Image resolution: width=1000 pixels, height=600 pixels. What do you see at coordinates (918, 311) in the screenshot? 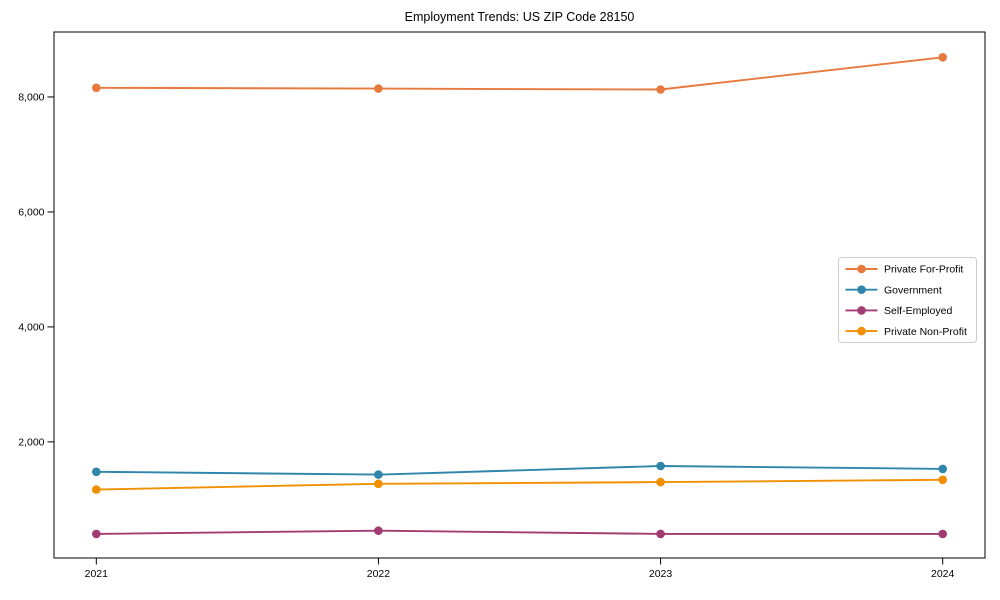
I see `legend-entry-label: Self-Employed` at bounding box center [918, 311].